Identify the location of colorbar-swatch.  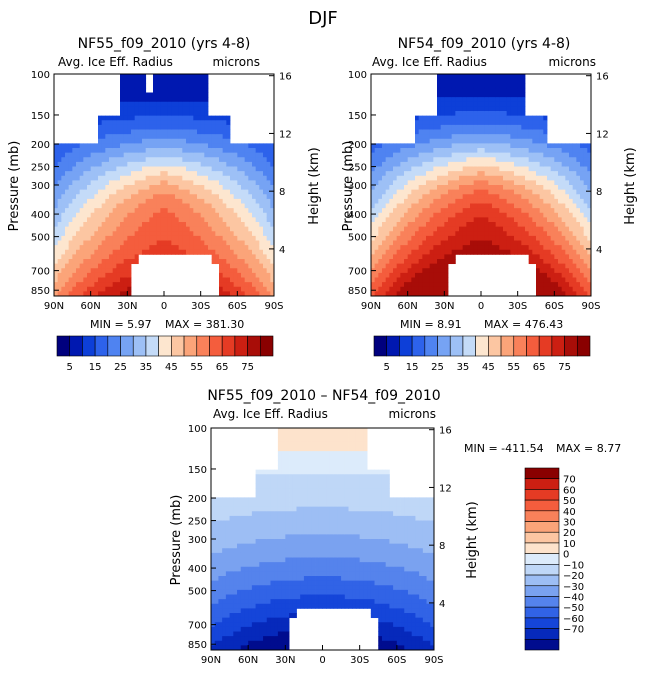
(152, 346).